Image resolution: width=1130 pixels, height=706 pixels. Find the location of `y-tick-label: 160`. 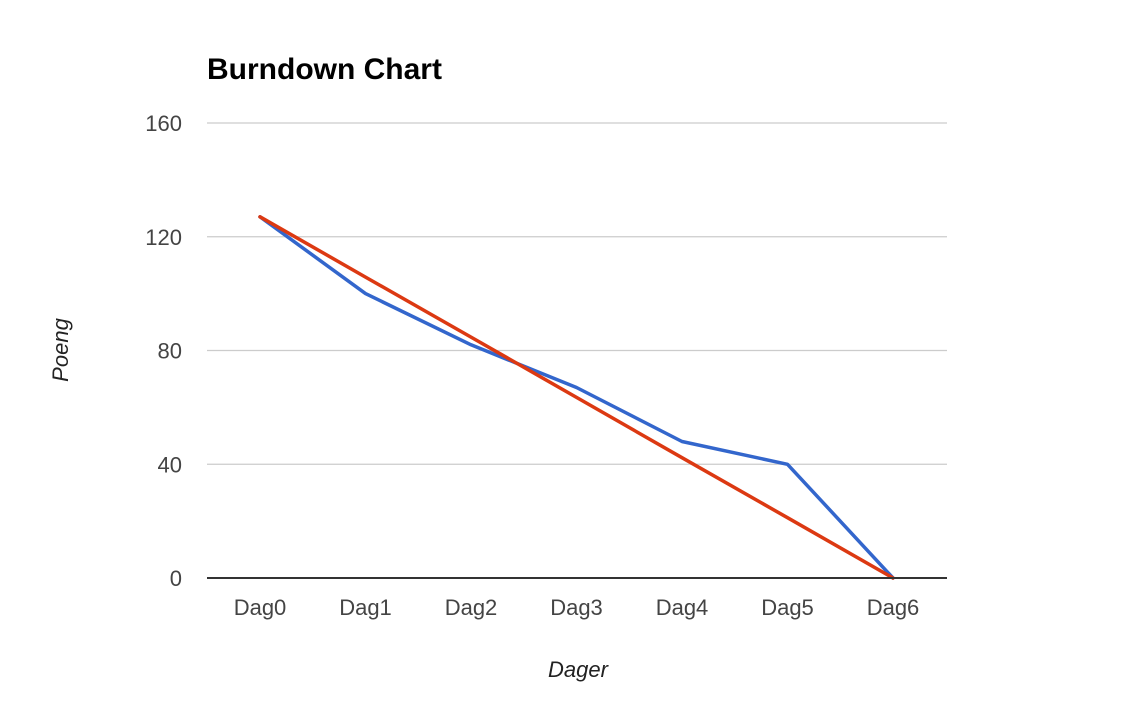

y-tick-label: 160 is located at coordinates (163, 123).